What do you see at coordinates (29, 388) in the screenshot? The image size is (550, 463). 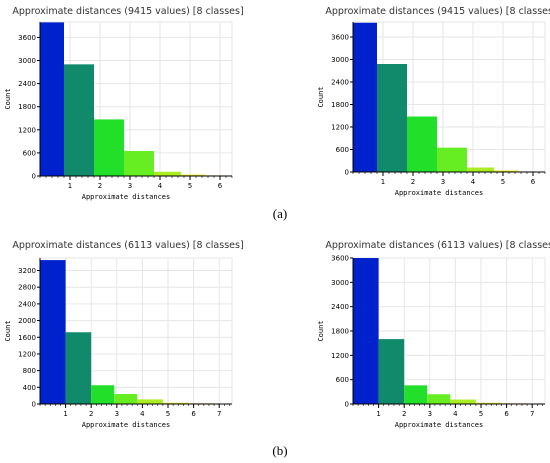 I see `y-tick-label: 400` at bounding box center [29, 388].